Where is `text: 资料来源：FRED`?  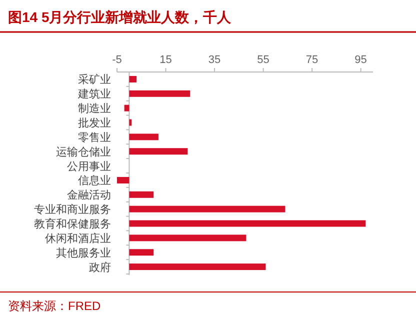 text: 资料来源：FRED is located at coordinates (54, 306).